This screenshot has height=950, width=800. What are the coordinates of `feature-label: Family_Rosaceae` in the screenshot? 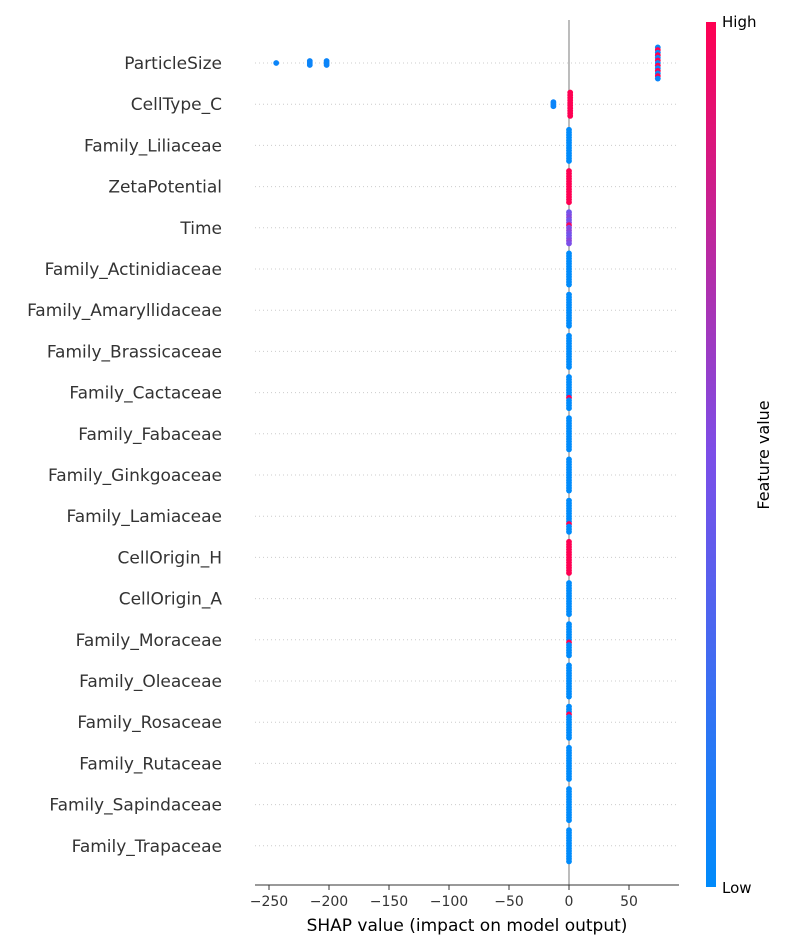 It's located at (149, 723).